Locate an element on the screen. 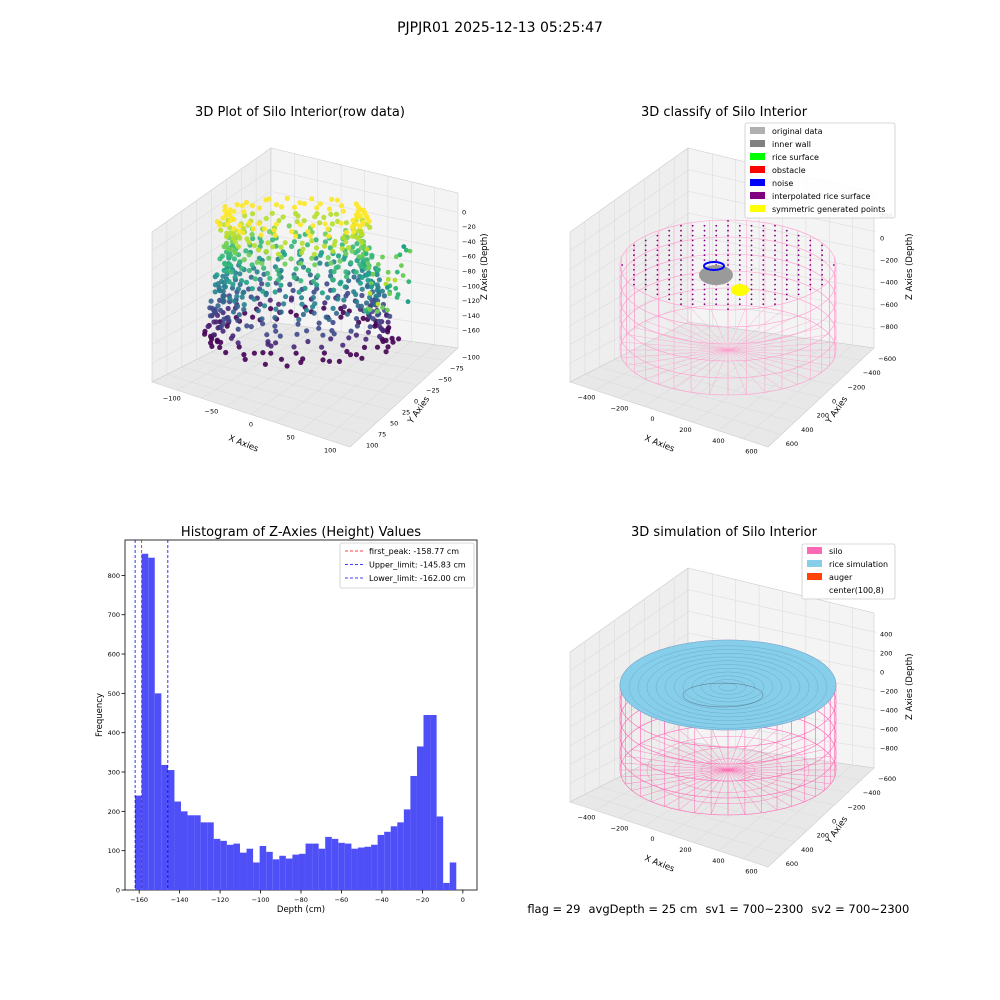 This screenshot has width=1000, height=1000. legend-label: rice simulation is located at coordinates (858, 564).